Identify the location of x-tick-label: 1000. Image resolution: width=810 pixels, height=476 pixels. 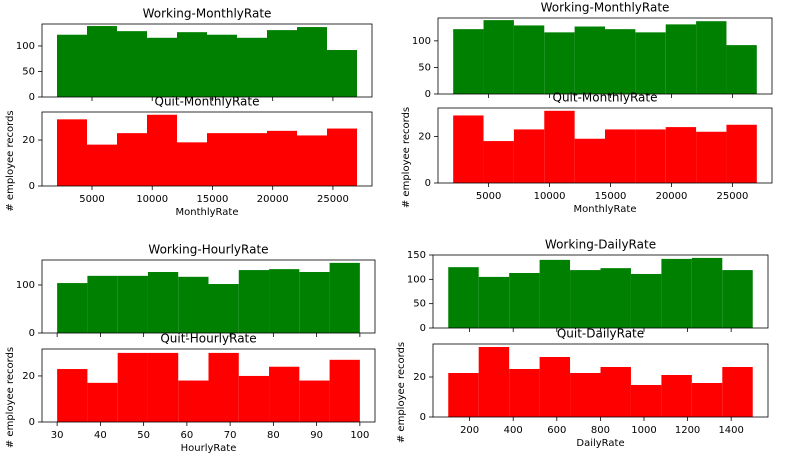
(643, 430).